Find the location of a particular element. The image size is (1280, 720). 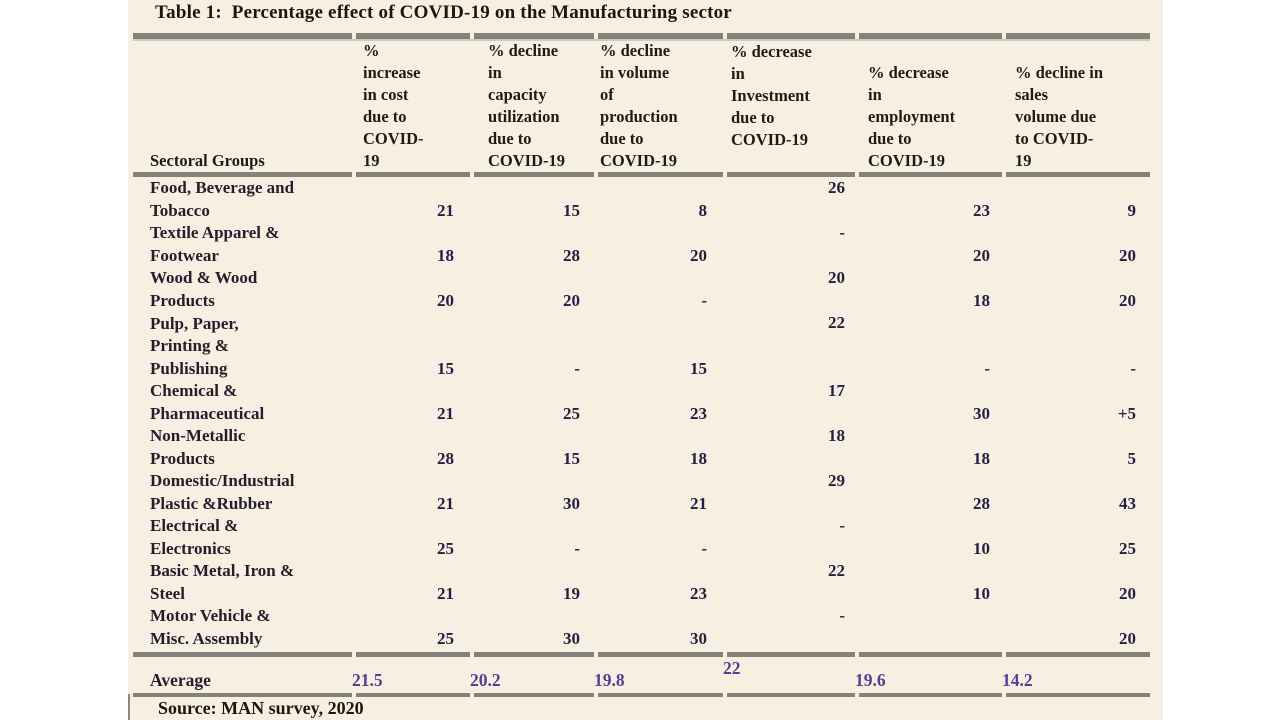

rule-below-header is located at coordinates (641, 174).